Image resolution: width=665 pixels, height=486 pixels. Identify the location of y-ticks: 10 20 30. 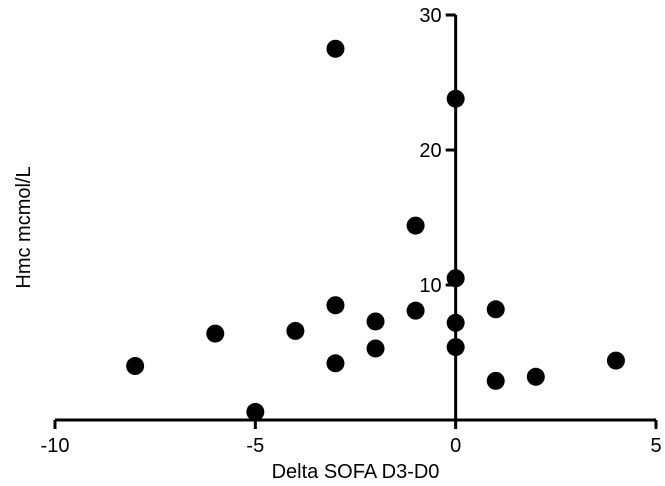
(437, 151).